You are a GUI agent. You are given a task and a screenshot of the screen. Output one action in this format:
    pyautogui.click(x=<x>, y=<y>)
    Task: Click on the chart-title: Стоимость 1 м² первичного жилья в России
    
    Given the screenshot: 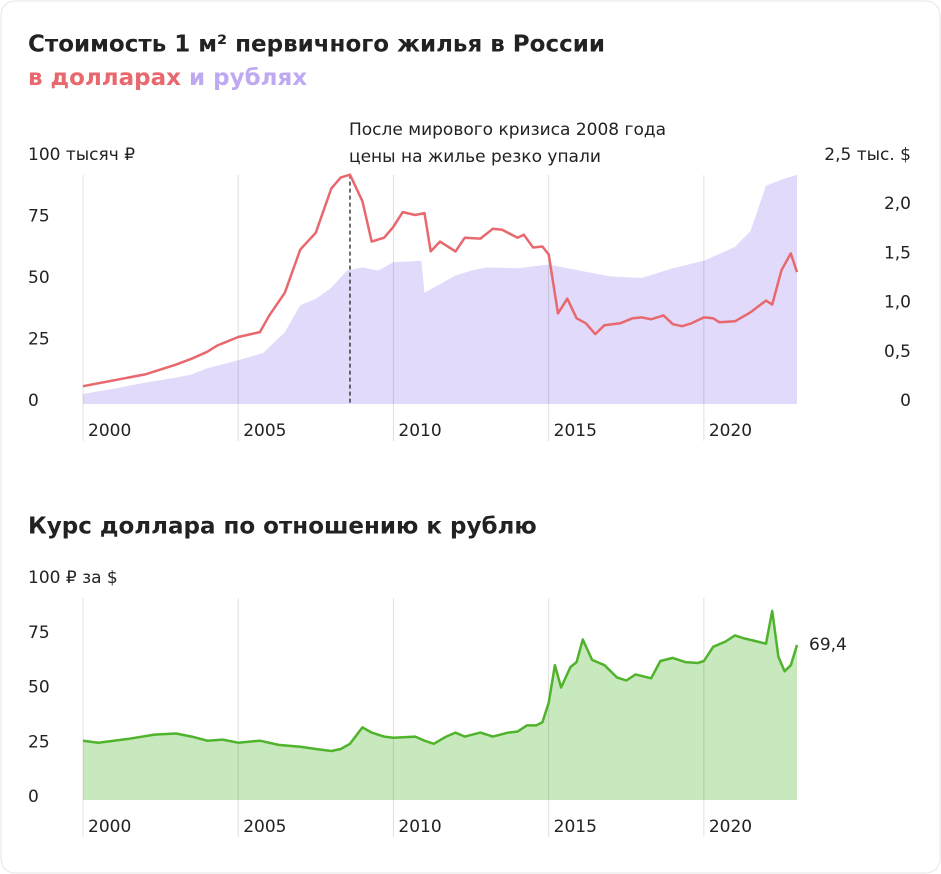 What is the action you would take?
    pyautogui.click(x=316, y=45)
    